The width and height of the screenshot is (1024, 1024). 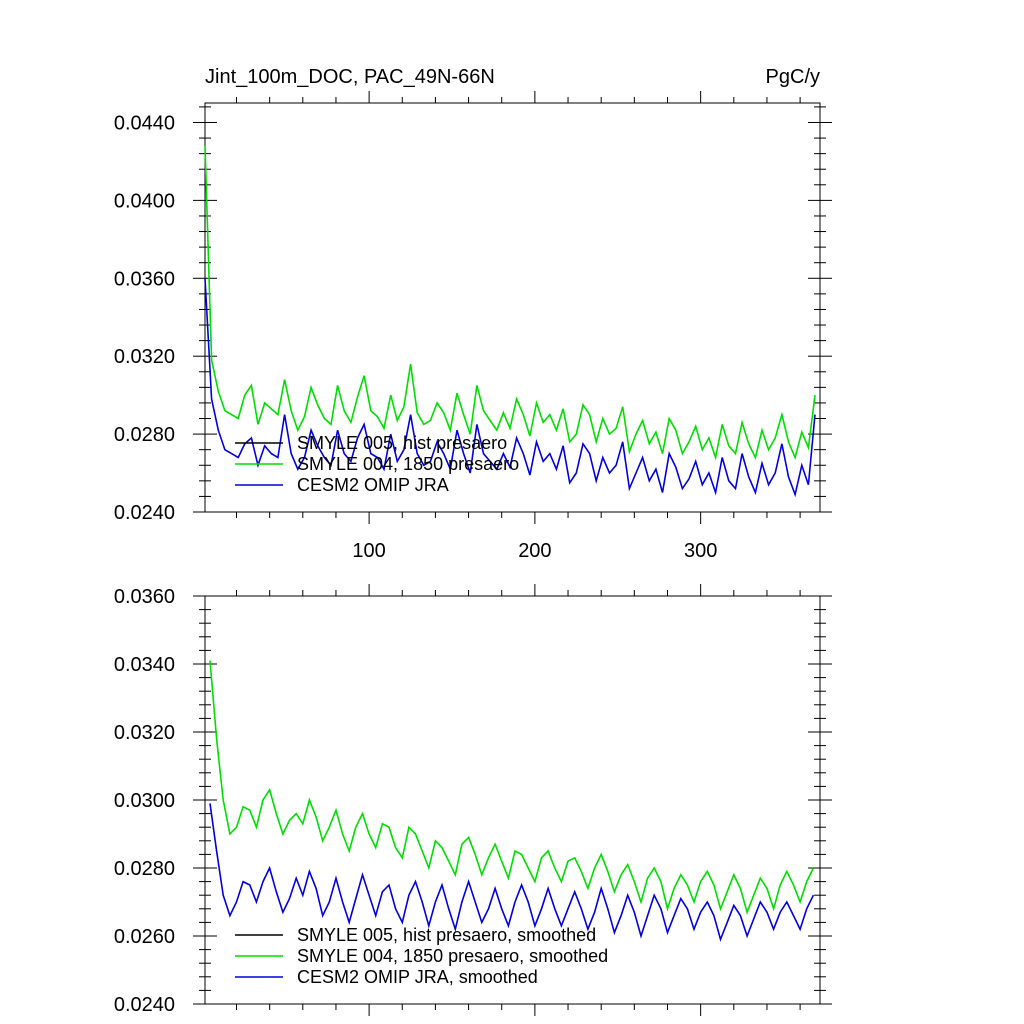 What do you see at coordinates (446, 935) in the screenshot?
I see `bottom-legend-label: SMYLE 005, hist presaero, smoothed` at bounding box center [446, 935].